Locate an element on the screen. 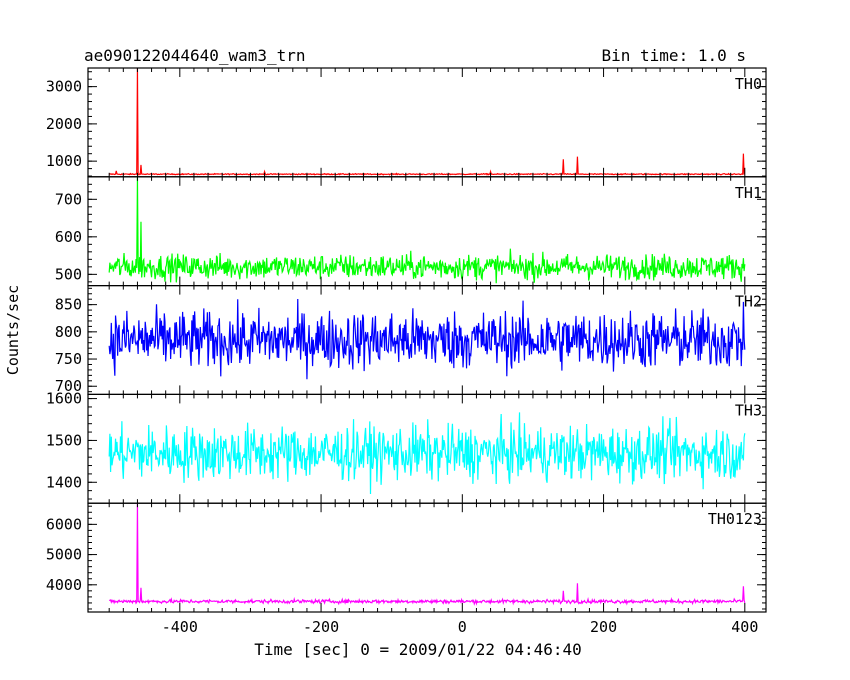 Image resolution: width=850 pixels, height=680 pixels. panel-th0: 1000 2000 3000 TH0 is located at coordinates (406, 122).